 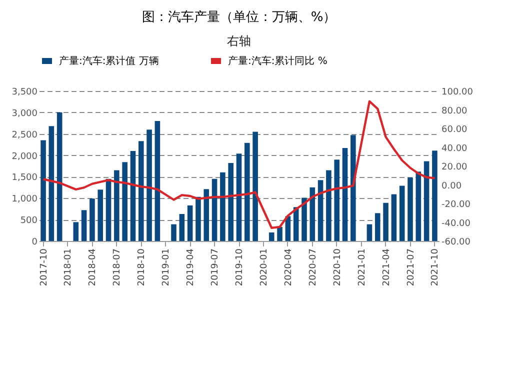 What do you see at coordinates (387, 267) in the screenshot?
I see `x-tick-label: 2021-04` at bounding box center [387, 267].